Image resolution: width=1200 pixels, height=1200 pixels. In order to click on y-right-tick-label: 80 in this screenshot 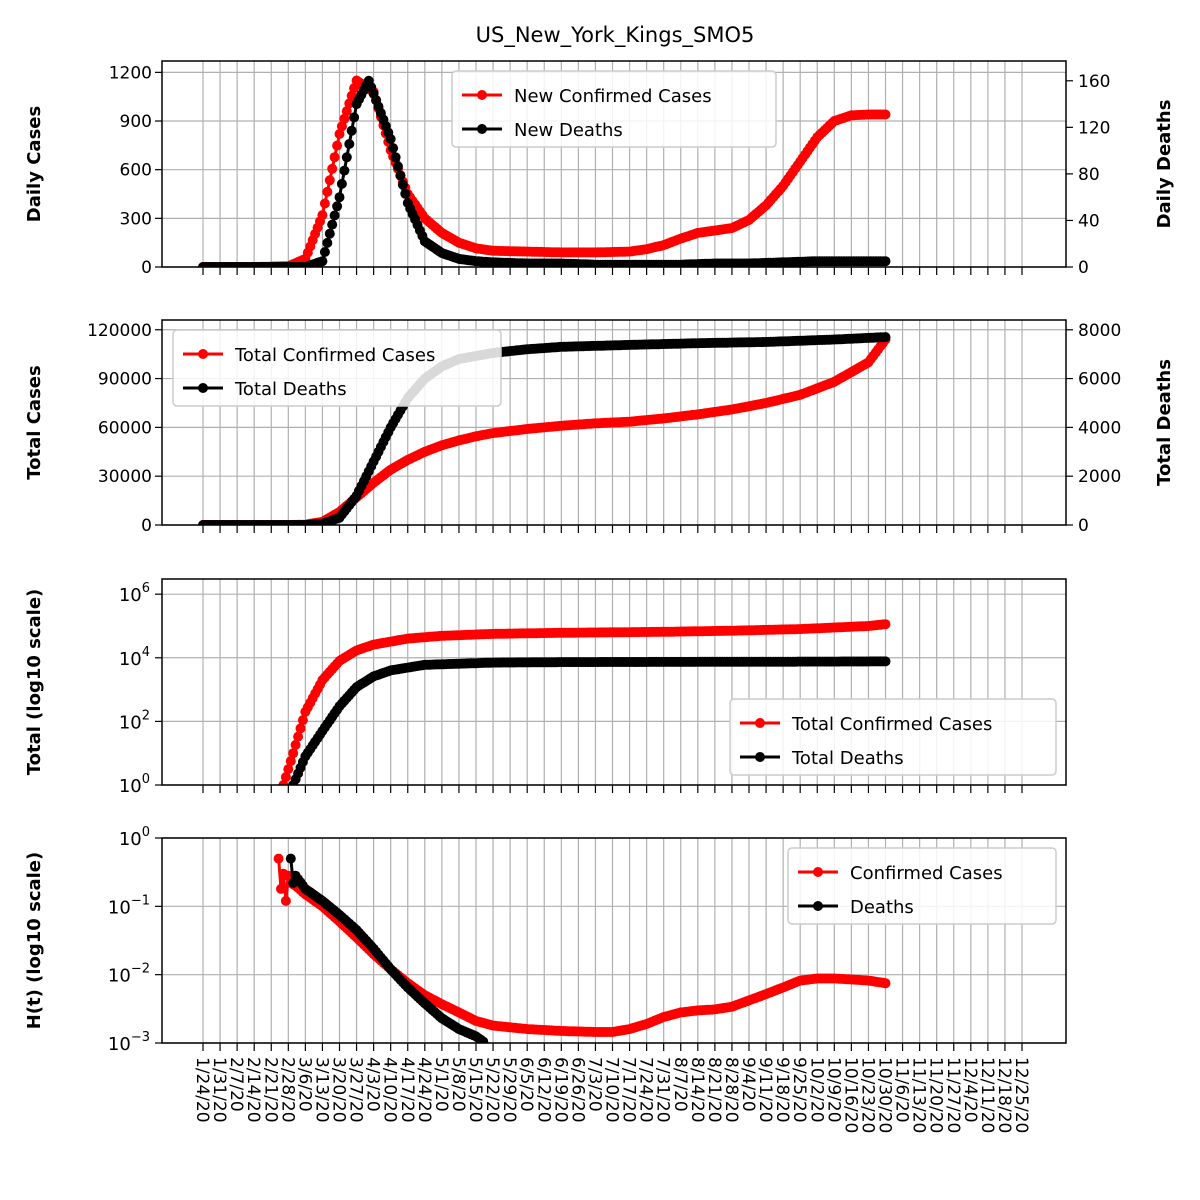, I will do `click(1089, 175)`.